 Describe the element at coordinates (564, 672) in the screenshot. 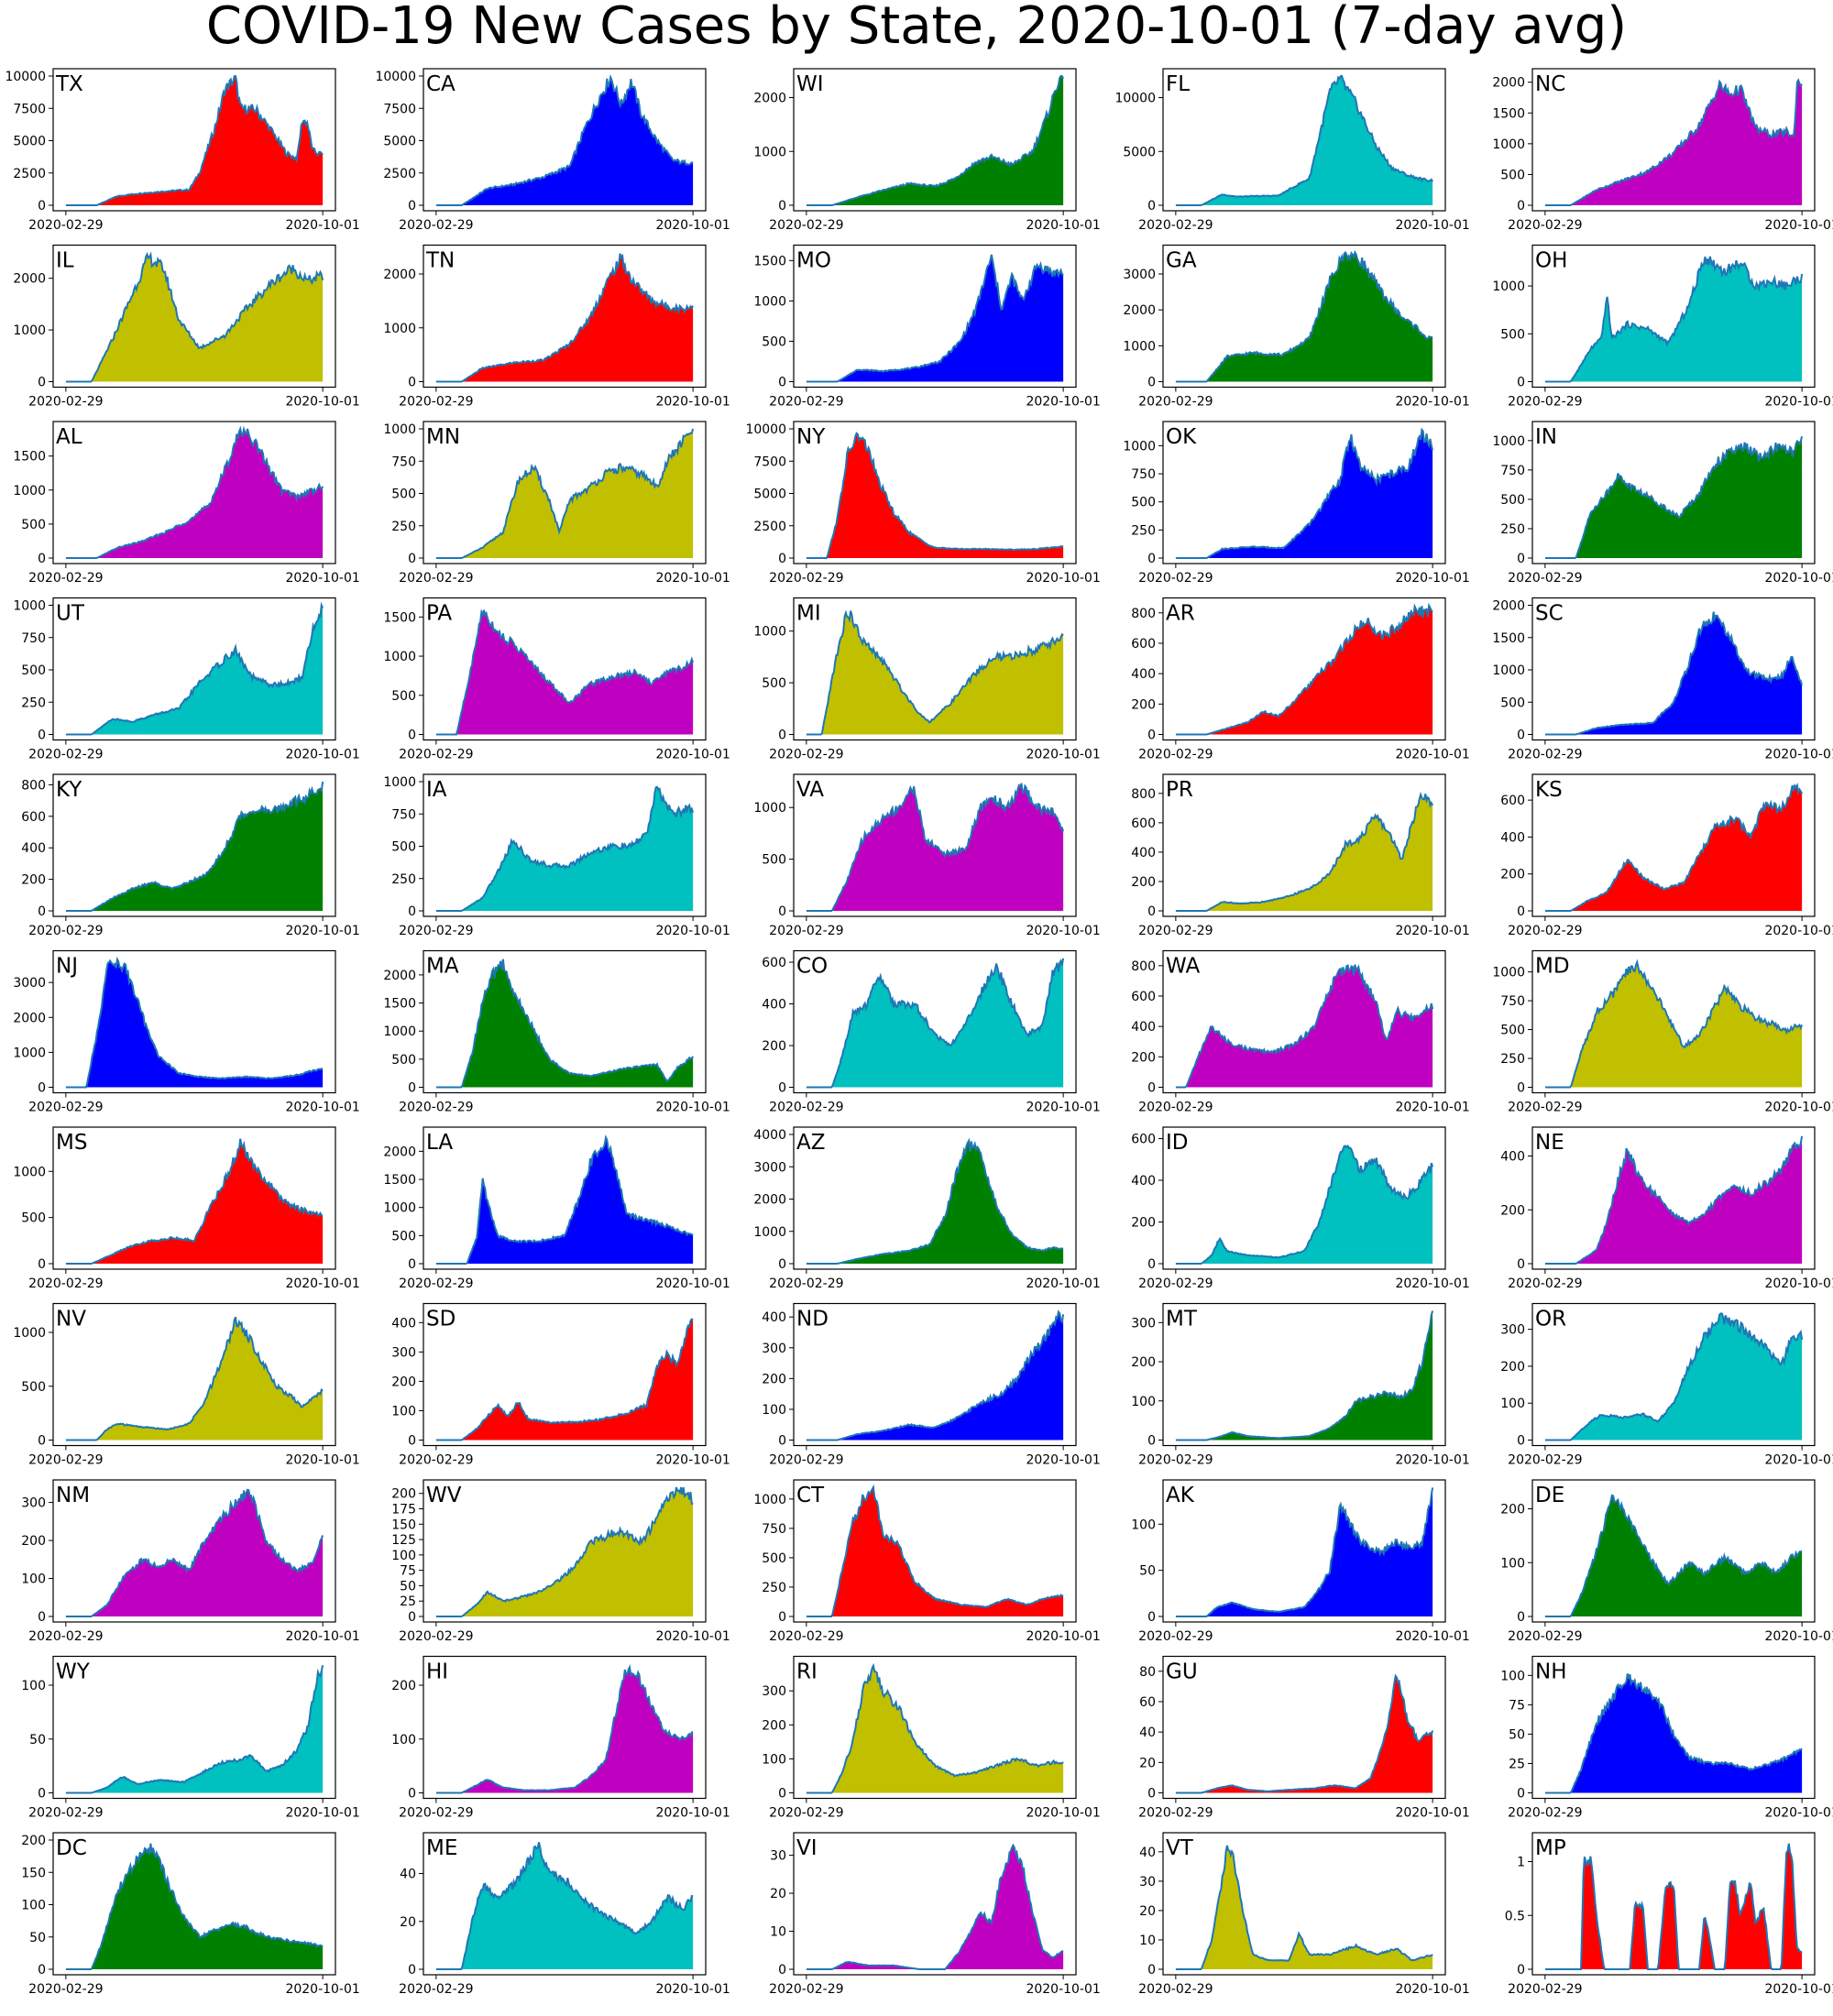

I see `series-area-pa` at that location.